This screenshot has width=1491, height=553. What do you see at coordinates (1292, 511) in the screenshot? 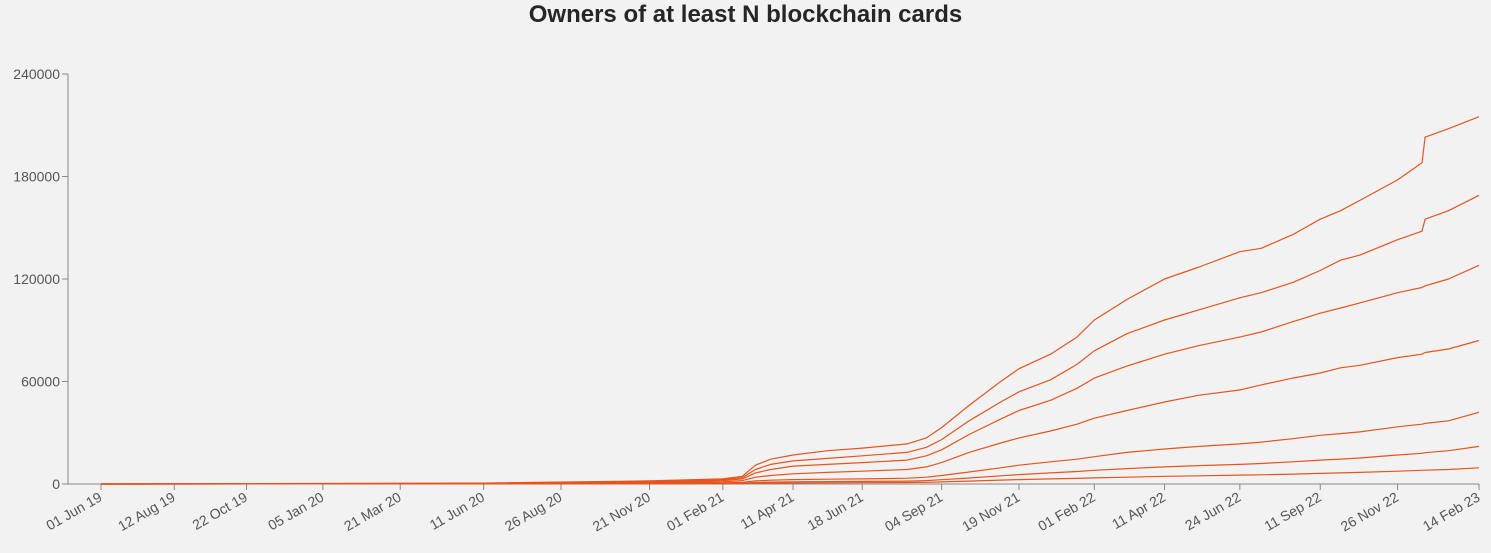
I see `x-tick-label: 11 Sep 22` at bounding box center [1292, 511].